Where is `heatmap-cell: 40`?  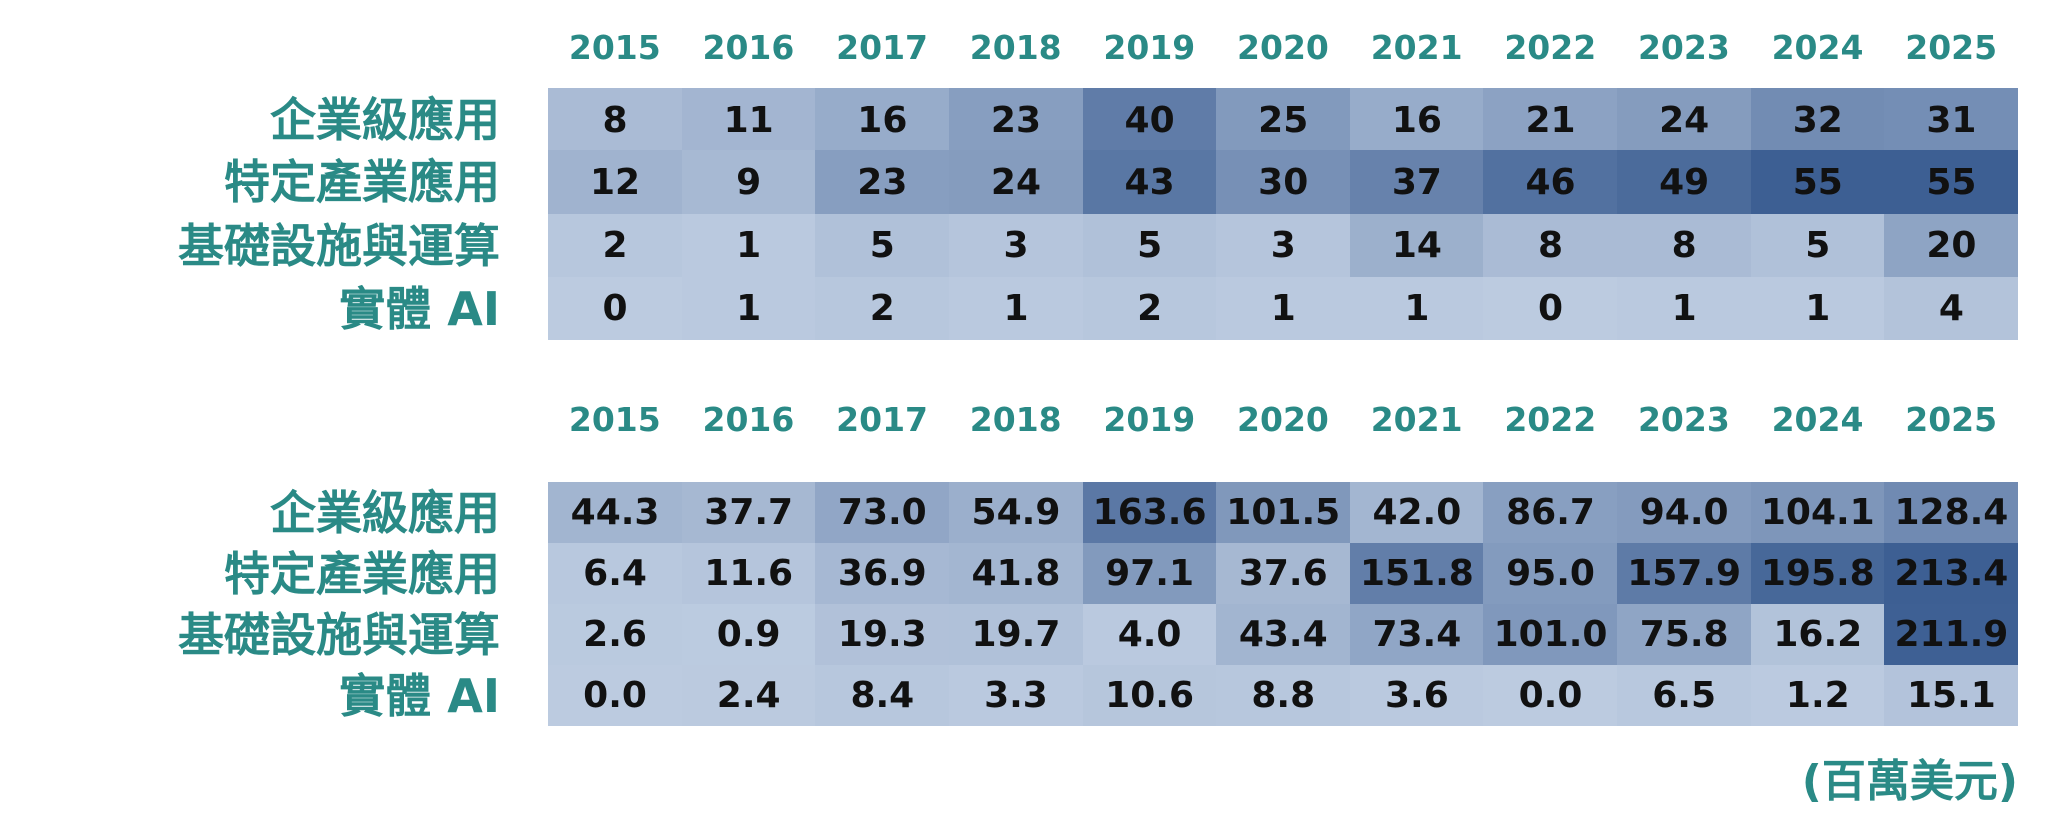 heatmap-cell: 40 is located at coordinates (1149, 120).